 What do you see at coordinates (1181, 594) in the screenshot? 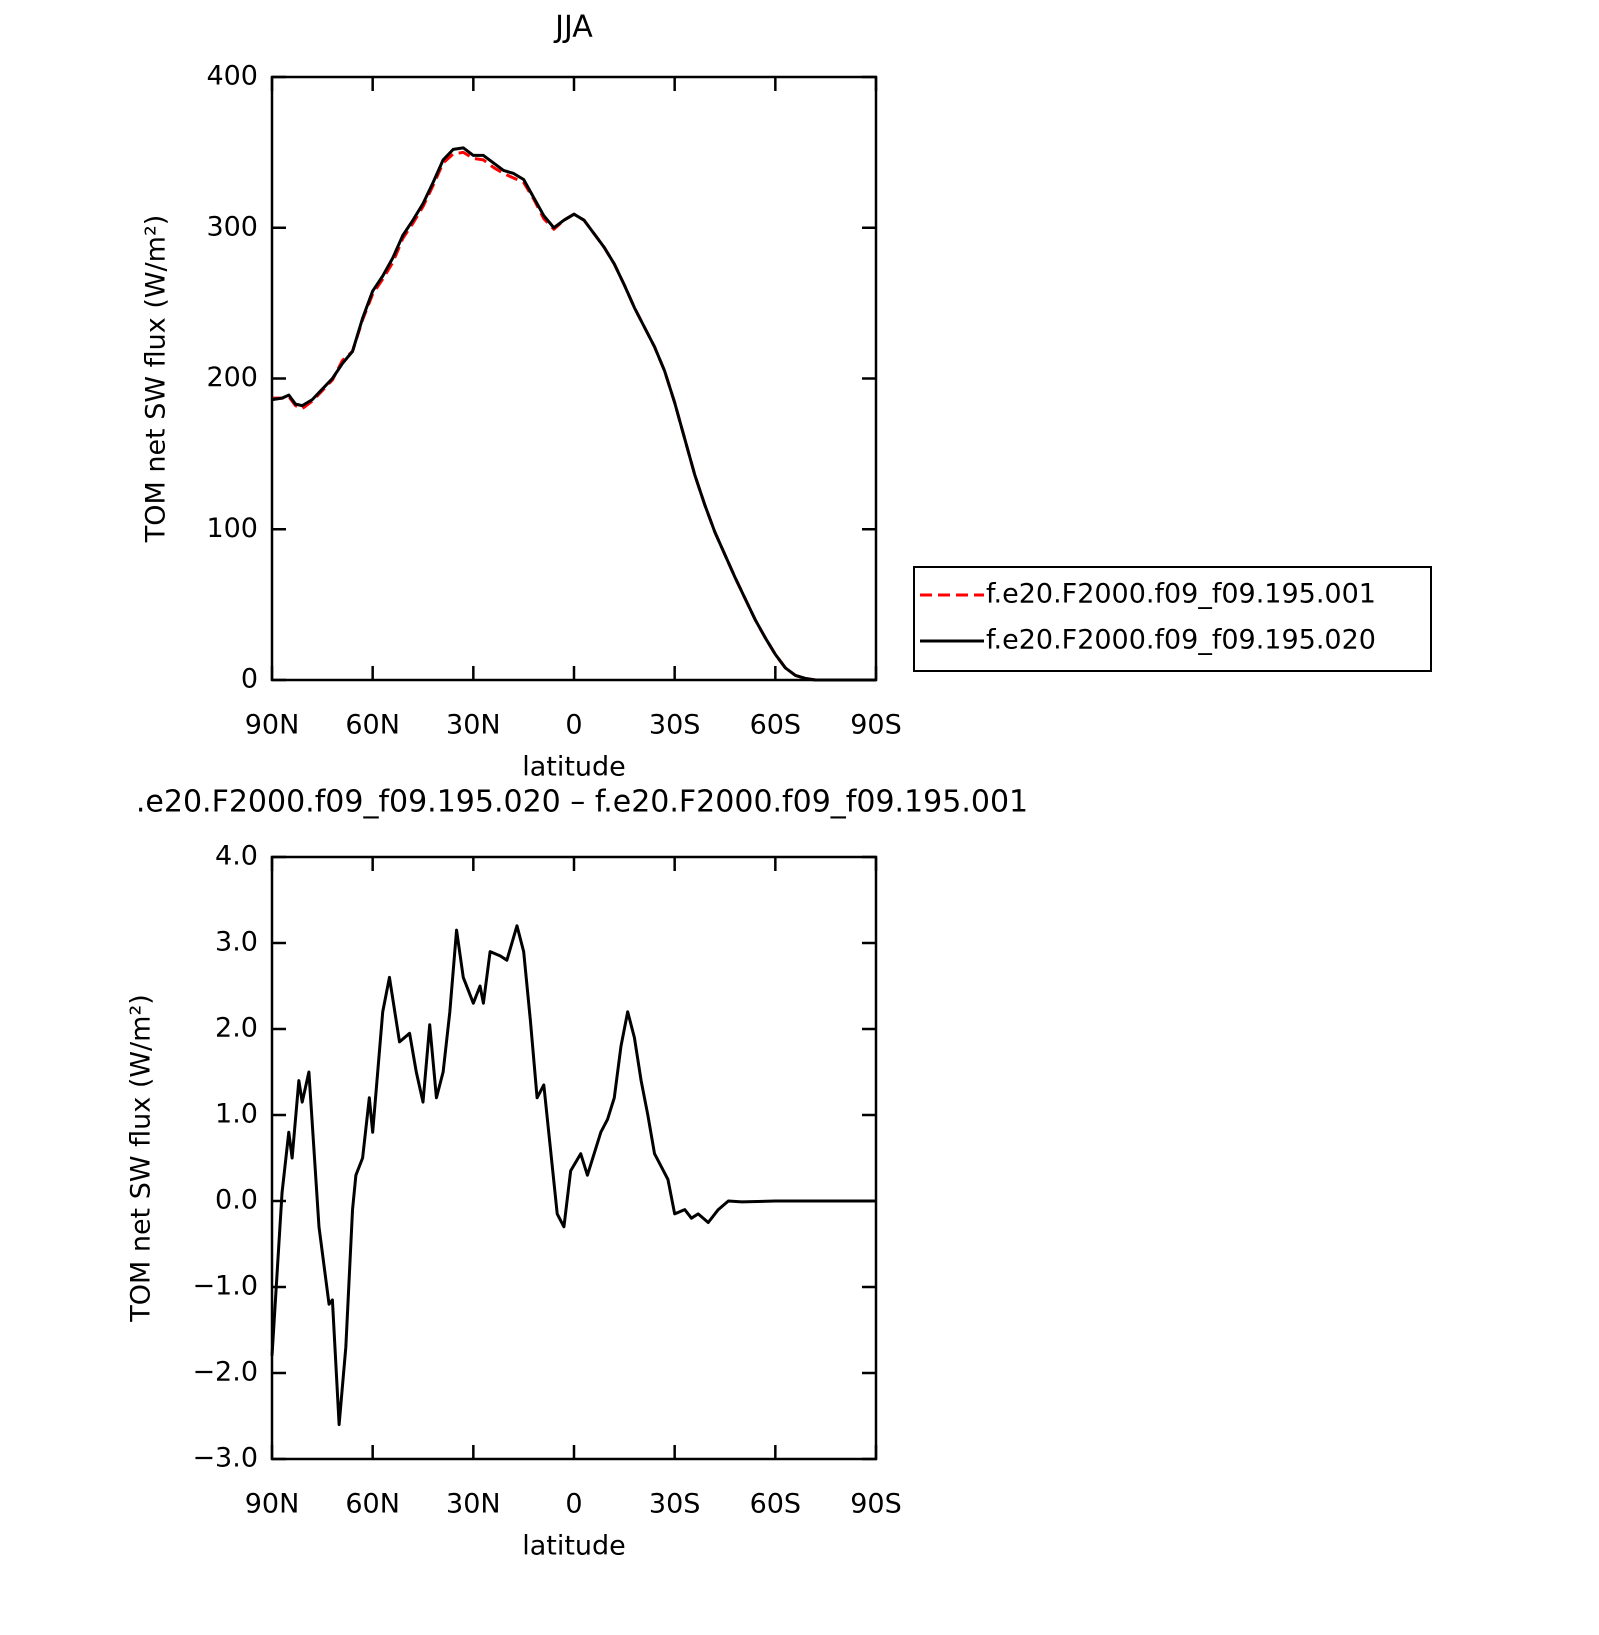
I see `legend-label: f.e20.F2000.f09_f09.195.001` at bounding box center [1181, 594].